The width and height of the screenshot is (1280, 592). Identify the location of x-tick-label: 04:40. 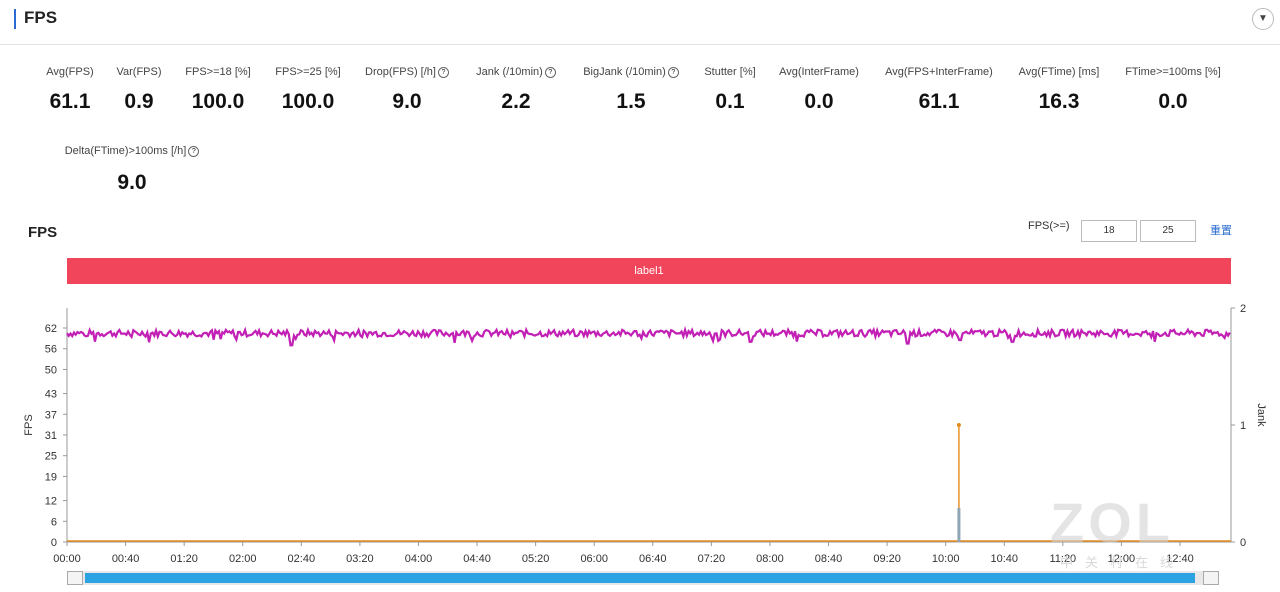
(477, 559).